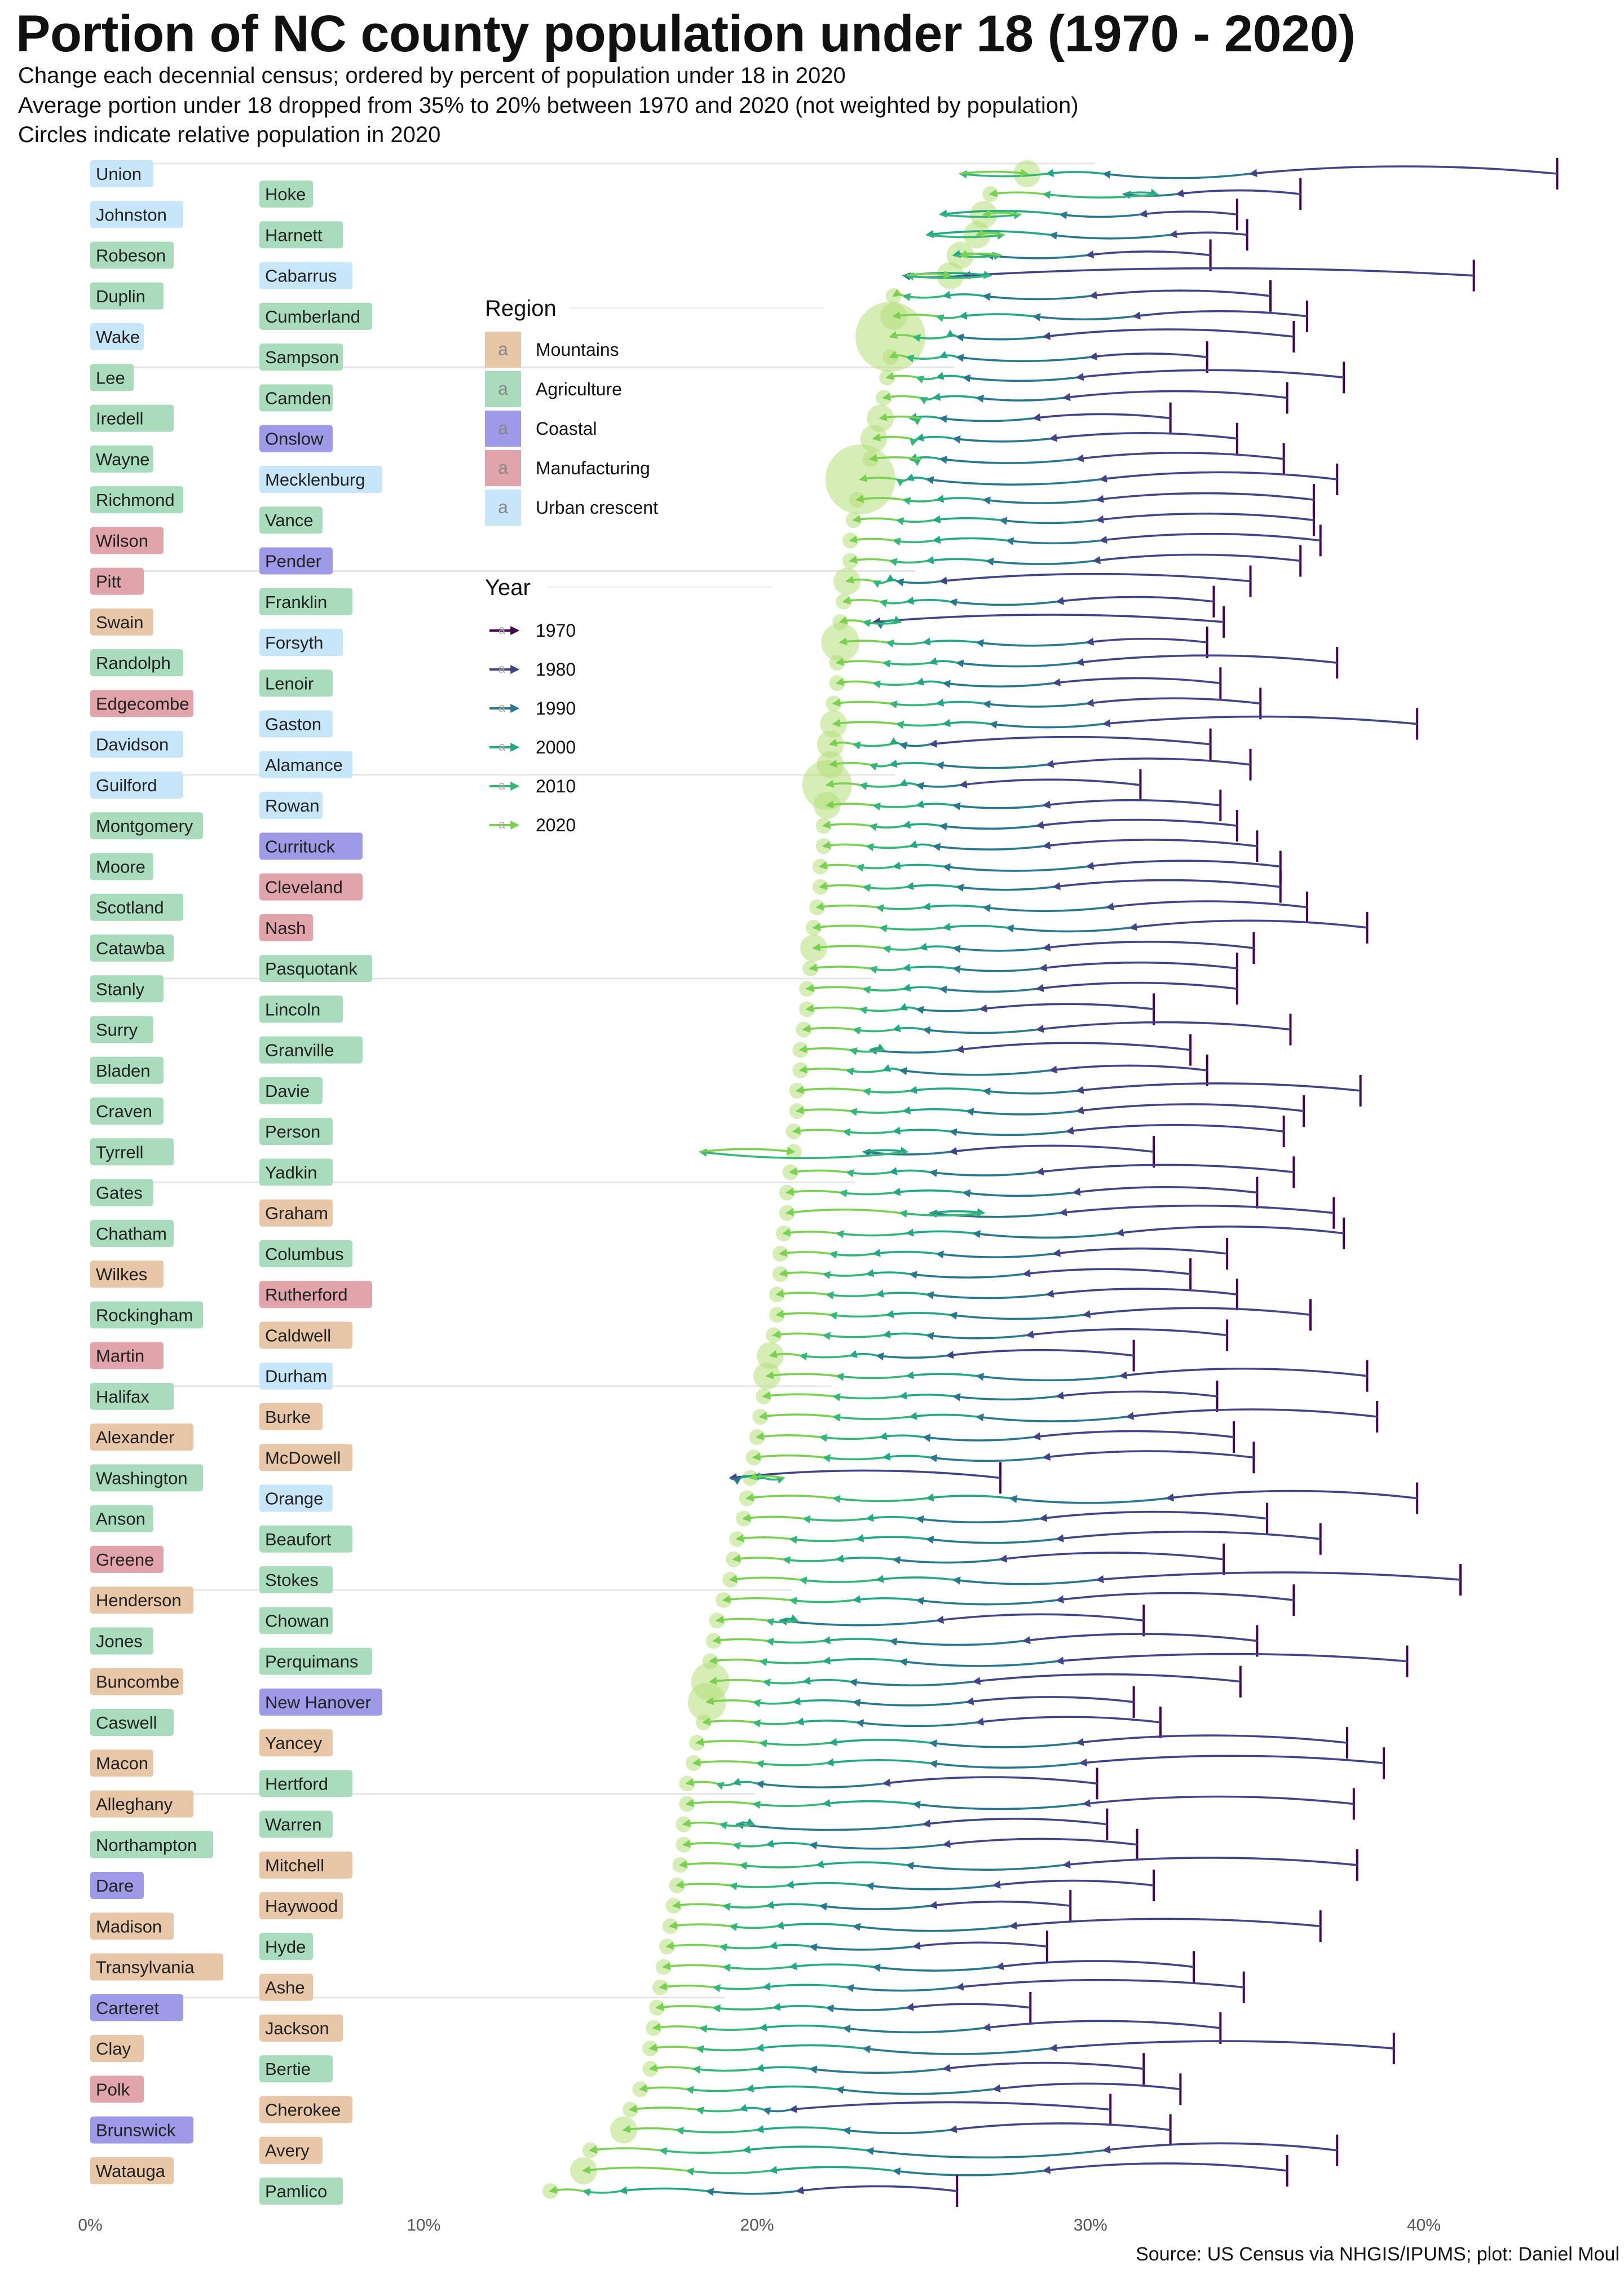 This screenshot has width=1624, height=2274. What do you see at coordinates (119, 419) in the screenshot?
I see `county-name: Iredell` at bounding box center [119, 419].